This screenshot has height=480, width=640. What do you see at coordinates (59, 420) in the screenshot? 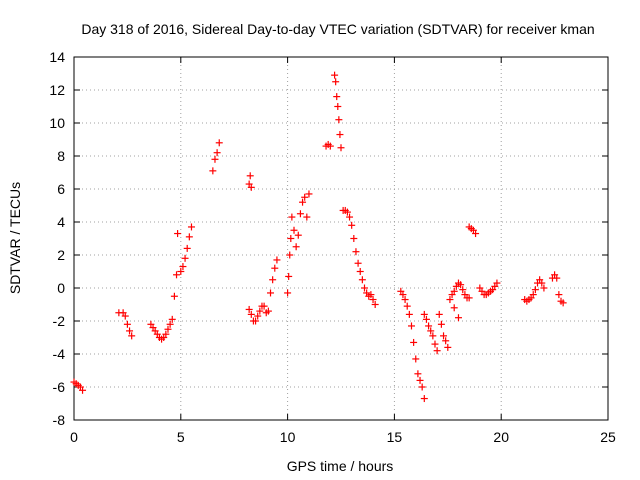
I see `y-tick-label: -8` at bounding box center [59, 420].